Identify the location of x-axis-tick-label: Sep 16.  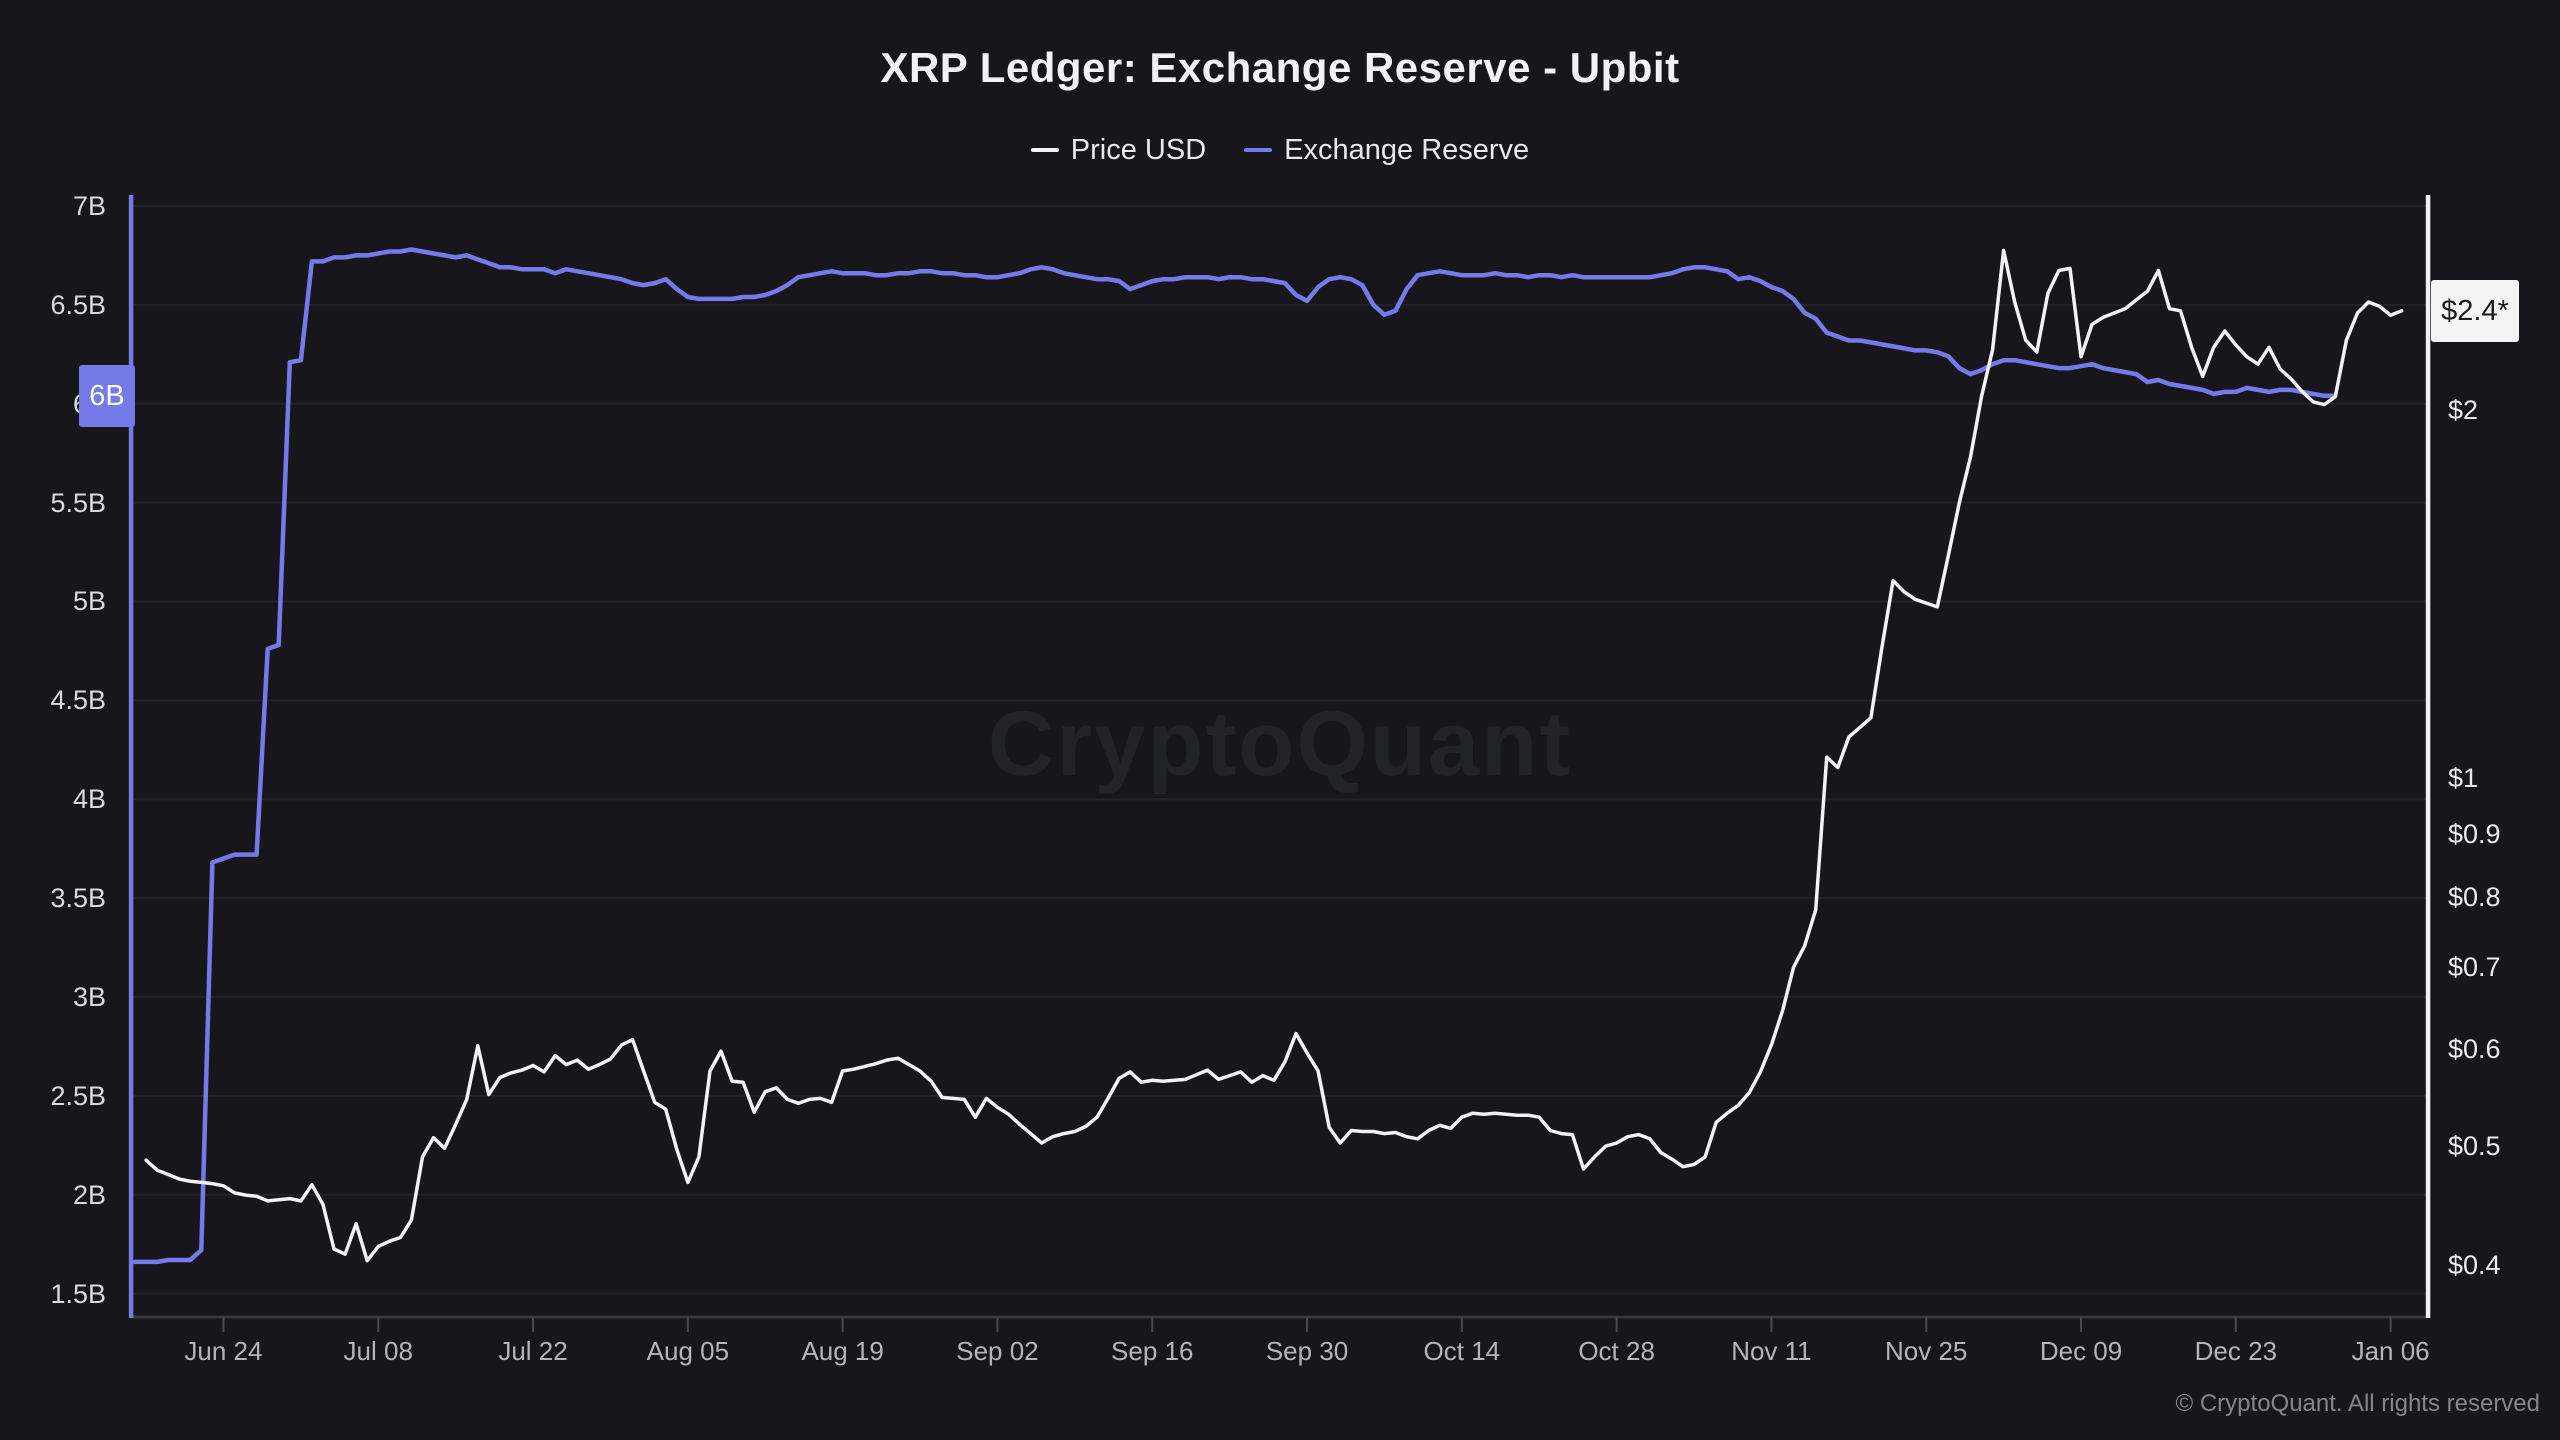
(1152, 1351).